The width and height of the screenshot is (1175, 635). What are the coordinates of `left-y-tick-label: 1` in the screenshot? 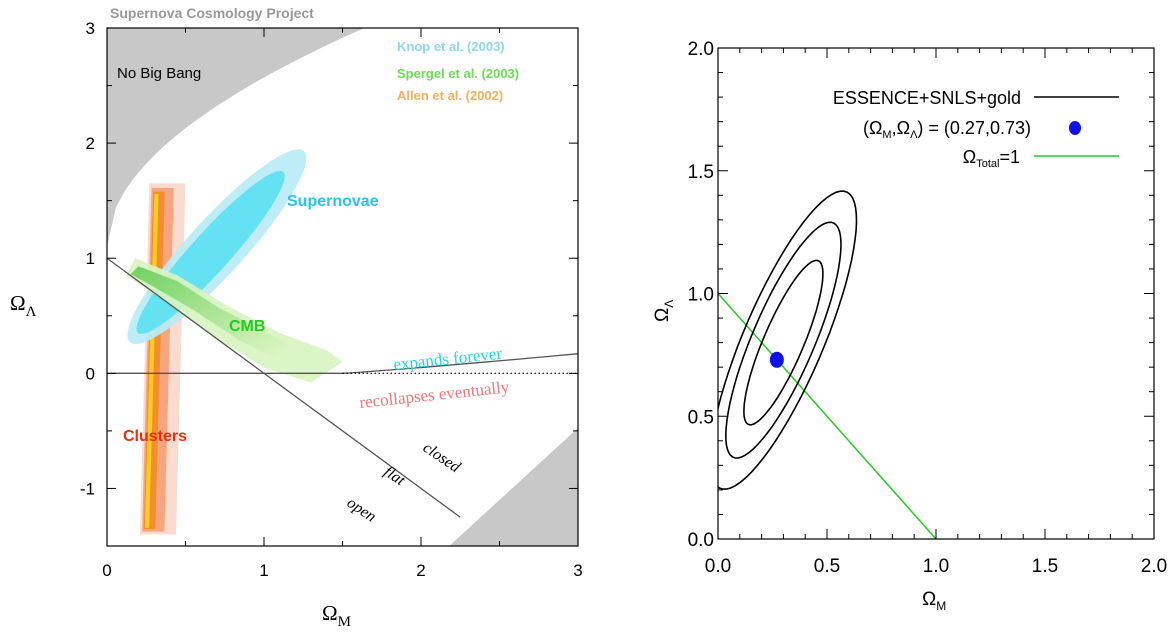 It's located at (90, 258).